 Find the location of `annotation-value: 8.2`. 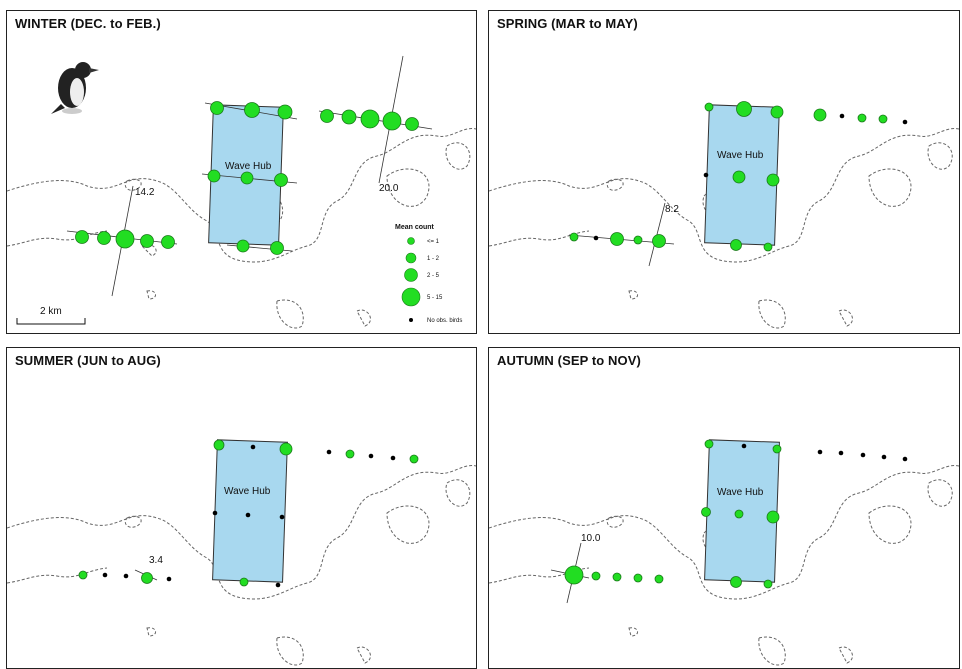

annotation-value: 8.2 is located at coordinates (672, 209).